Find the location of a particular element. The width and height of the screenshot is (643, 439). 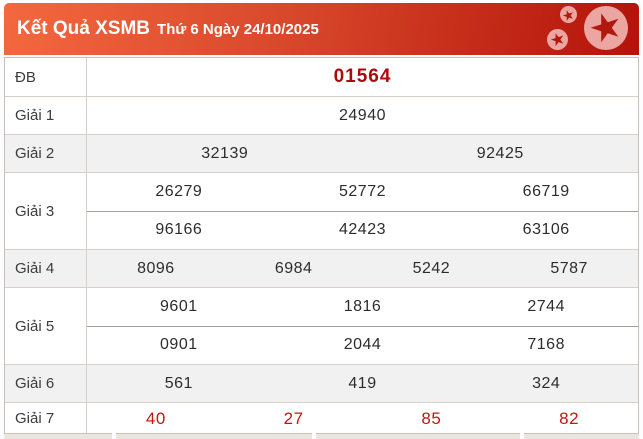

prize-values: 26279 52772 66719 96166 42423 63106 is located at coordinates (362, 211).